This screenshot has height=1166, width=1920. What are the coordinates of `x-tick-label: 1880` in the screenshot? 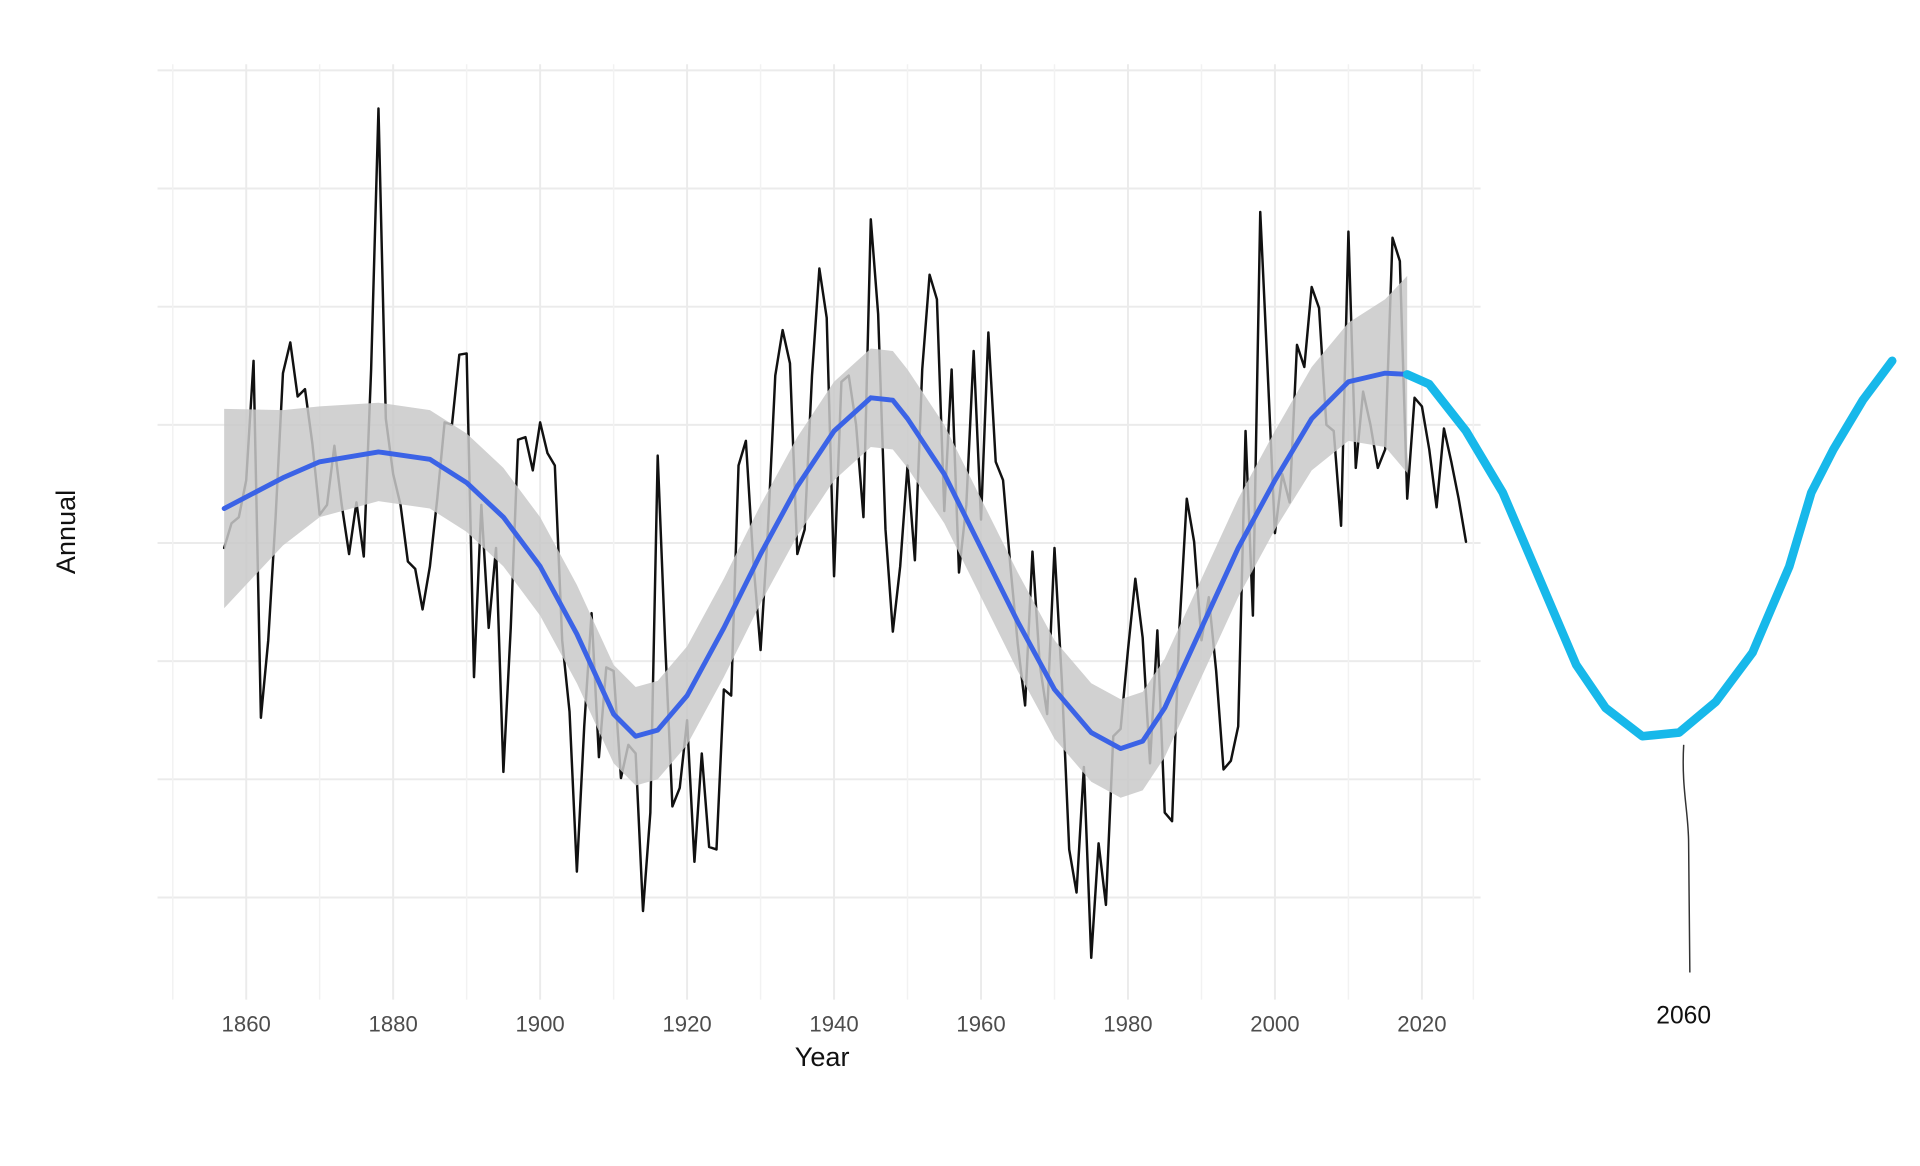 It's located at (393, 1023).